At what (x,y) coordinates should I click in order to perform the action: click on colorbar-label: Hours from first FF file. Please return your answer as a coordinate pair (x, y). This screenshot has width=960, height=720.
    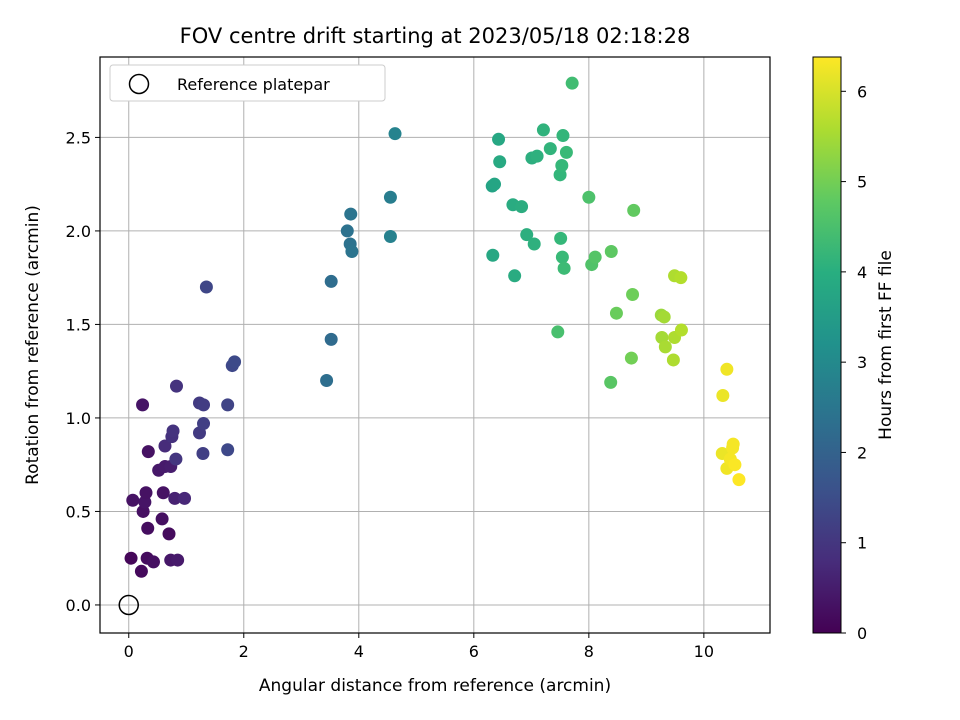
    Looking at the image, I should click on (886, 345).